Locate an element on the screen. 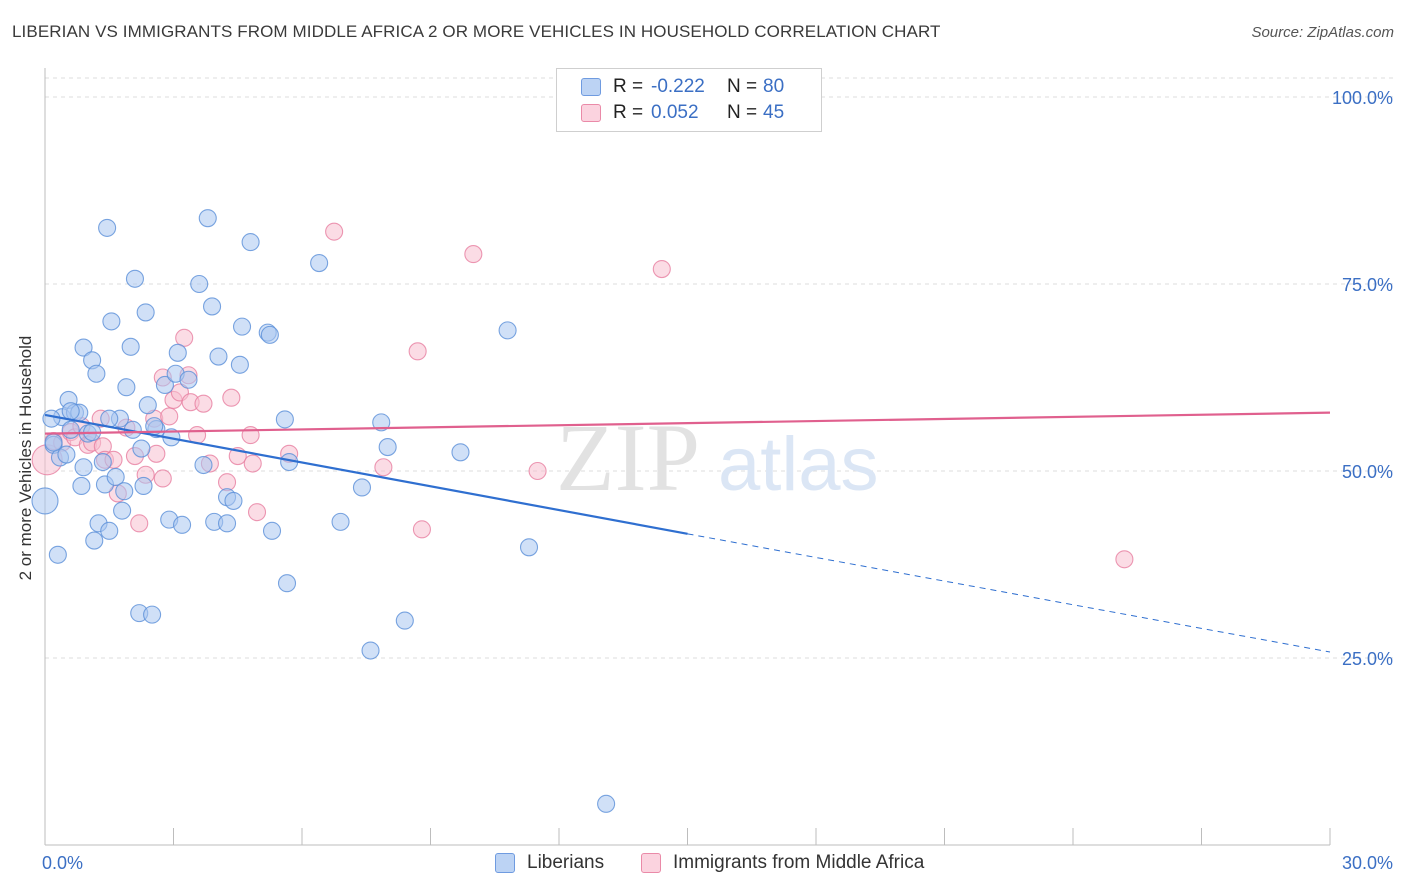 Image resolution: width=1406 pixels, height=892 pixels. legend-item-liberians: Liberians is located at coordinates (549, 863).